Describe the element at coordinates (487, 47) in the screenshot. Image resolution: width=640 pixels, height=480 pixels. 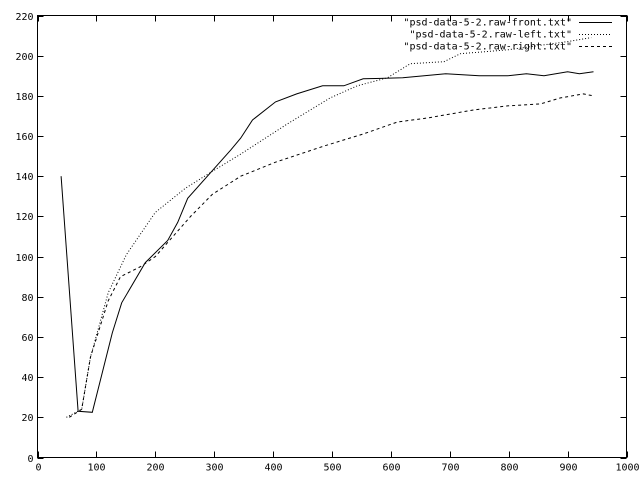
I see `legend-label: "psd-data-5-2.raw-right.txt"` at that location.